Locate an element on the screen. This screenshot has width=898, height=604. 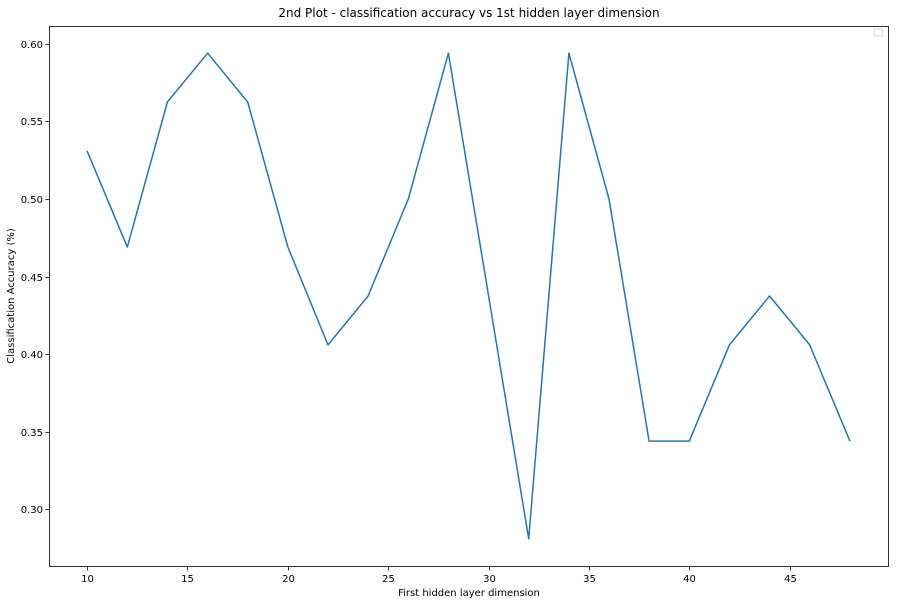
y-tick-label: 0.30 is located at coordinates (32, 510).